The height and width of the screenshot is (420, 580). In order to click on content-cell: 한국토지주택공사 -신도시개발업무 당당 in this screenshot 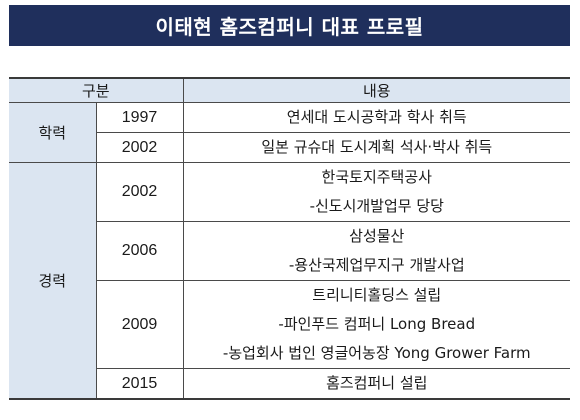, I will do `click(376, 192)`.